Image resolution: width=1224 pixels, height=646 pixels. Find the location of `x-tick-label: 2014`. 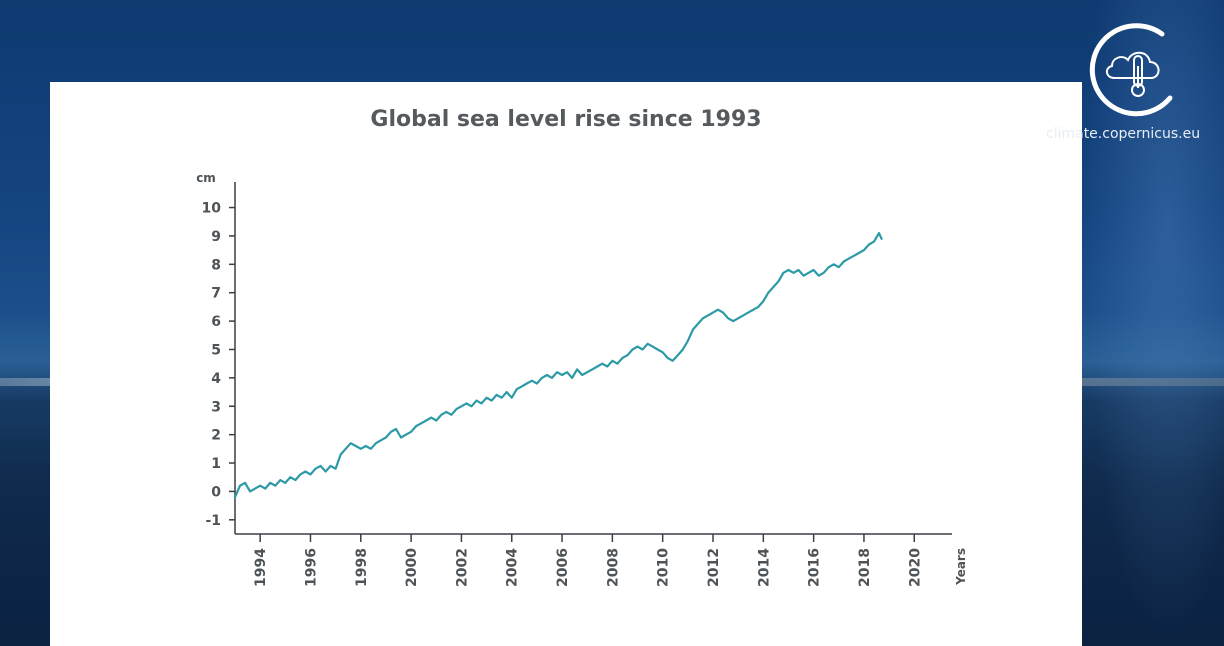

x-tick-label: 2014 is located at coordinates (764, 567).